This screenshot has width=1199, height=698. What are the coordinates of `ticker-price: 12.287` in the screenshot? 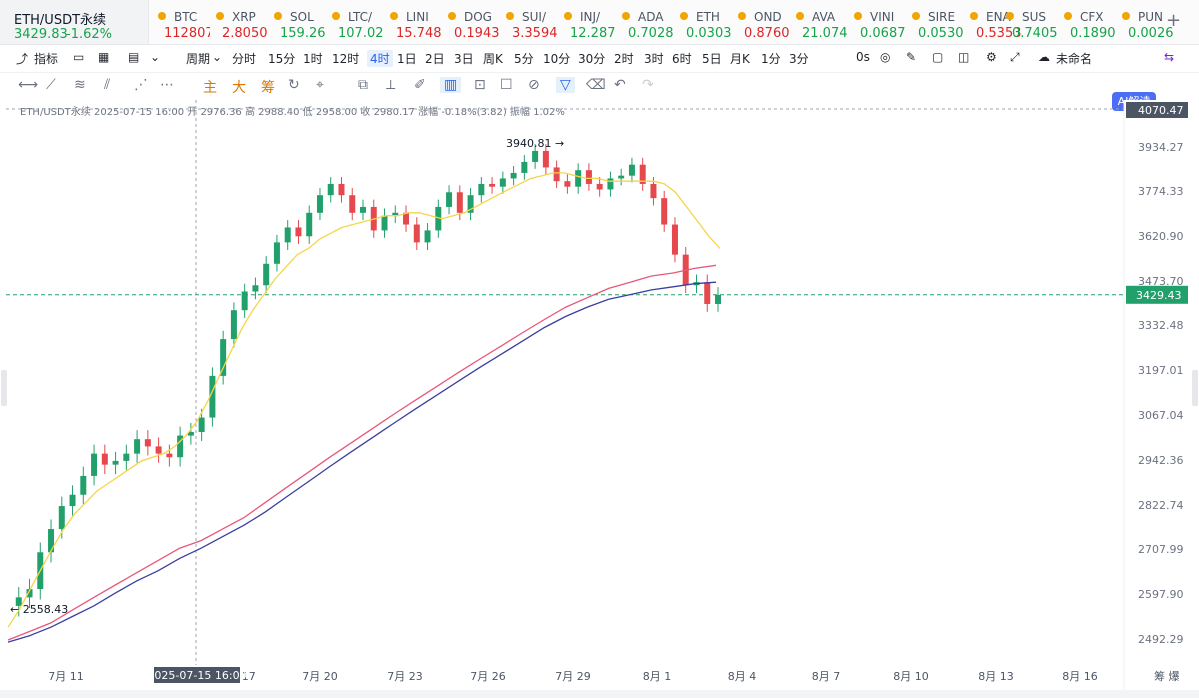 It's located at (593, 33).